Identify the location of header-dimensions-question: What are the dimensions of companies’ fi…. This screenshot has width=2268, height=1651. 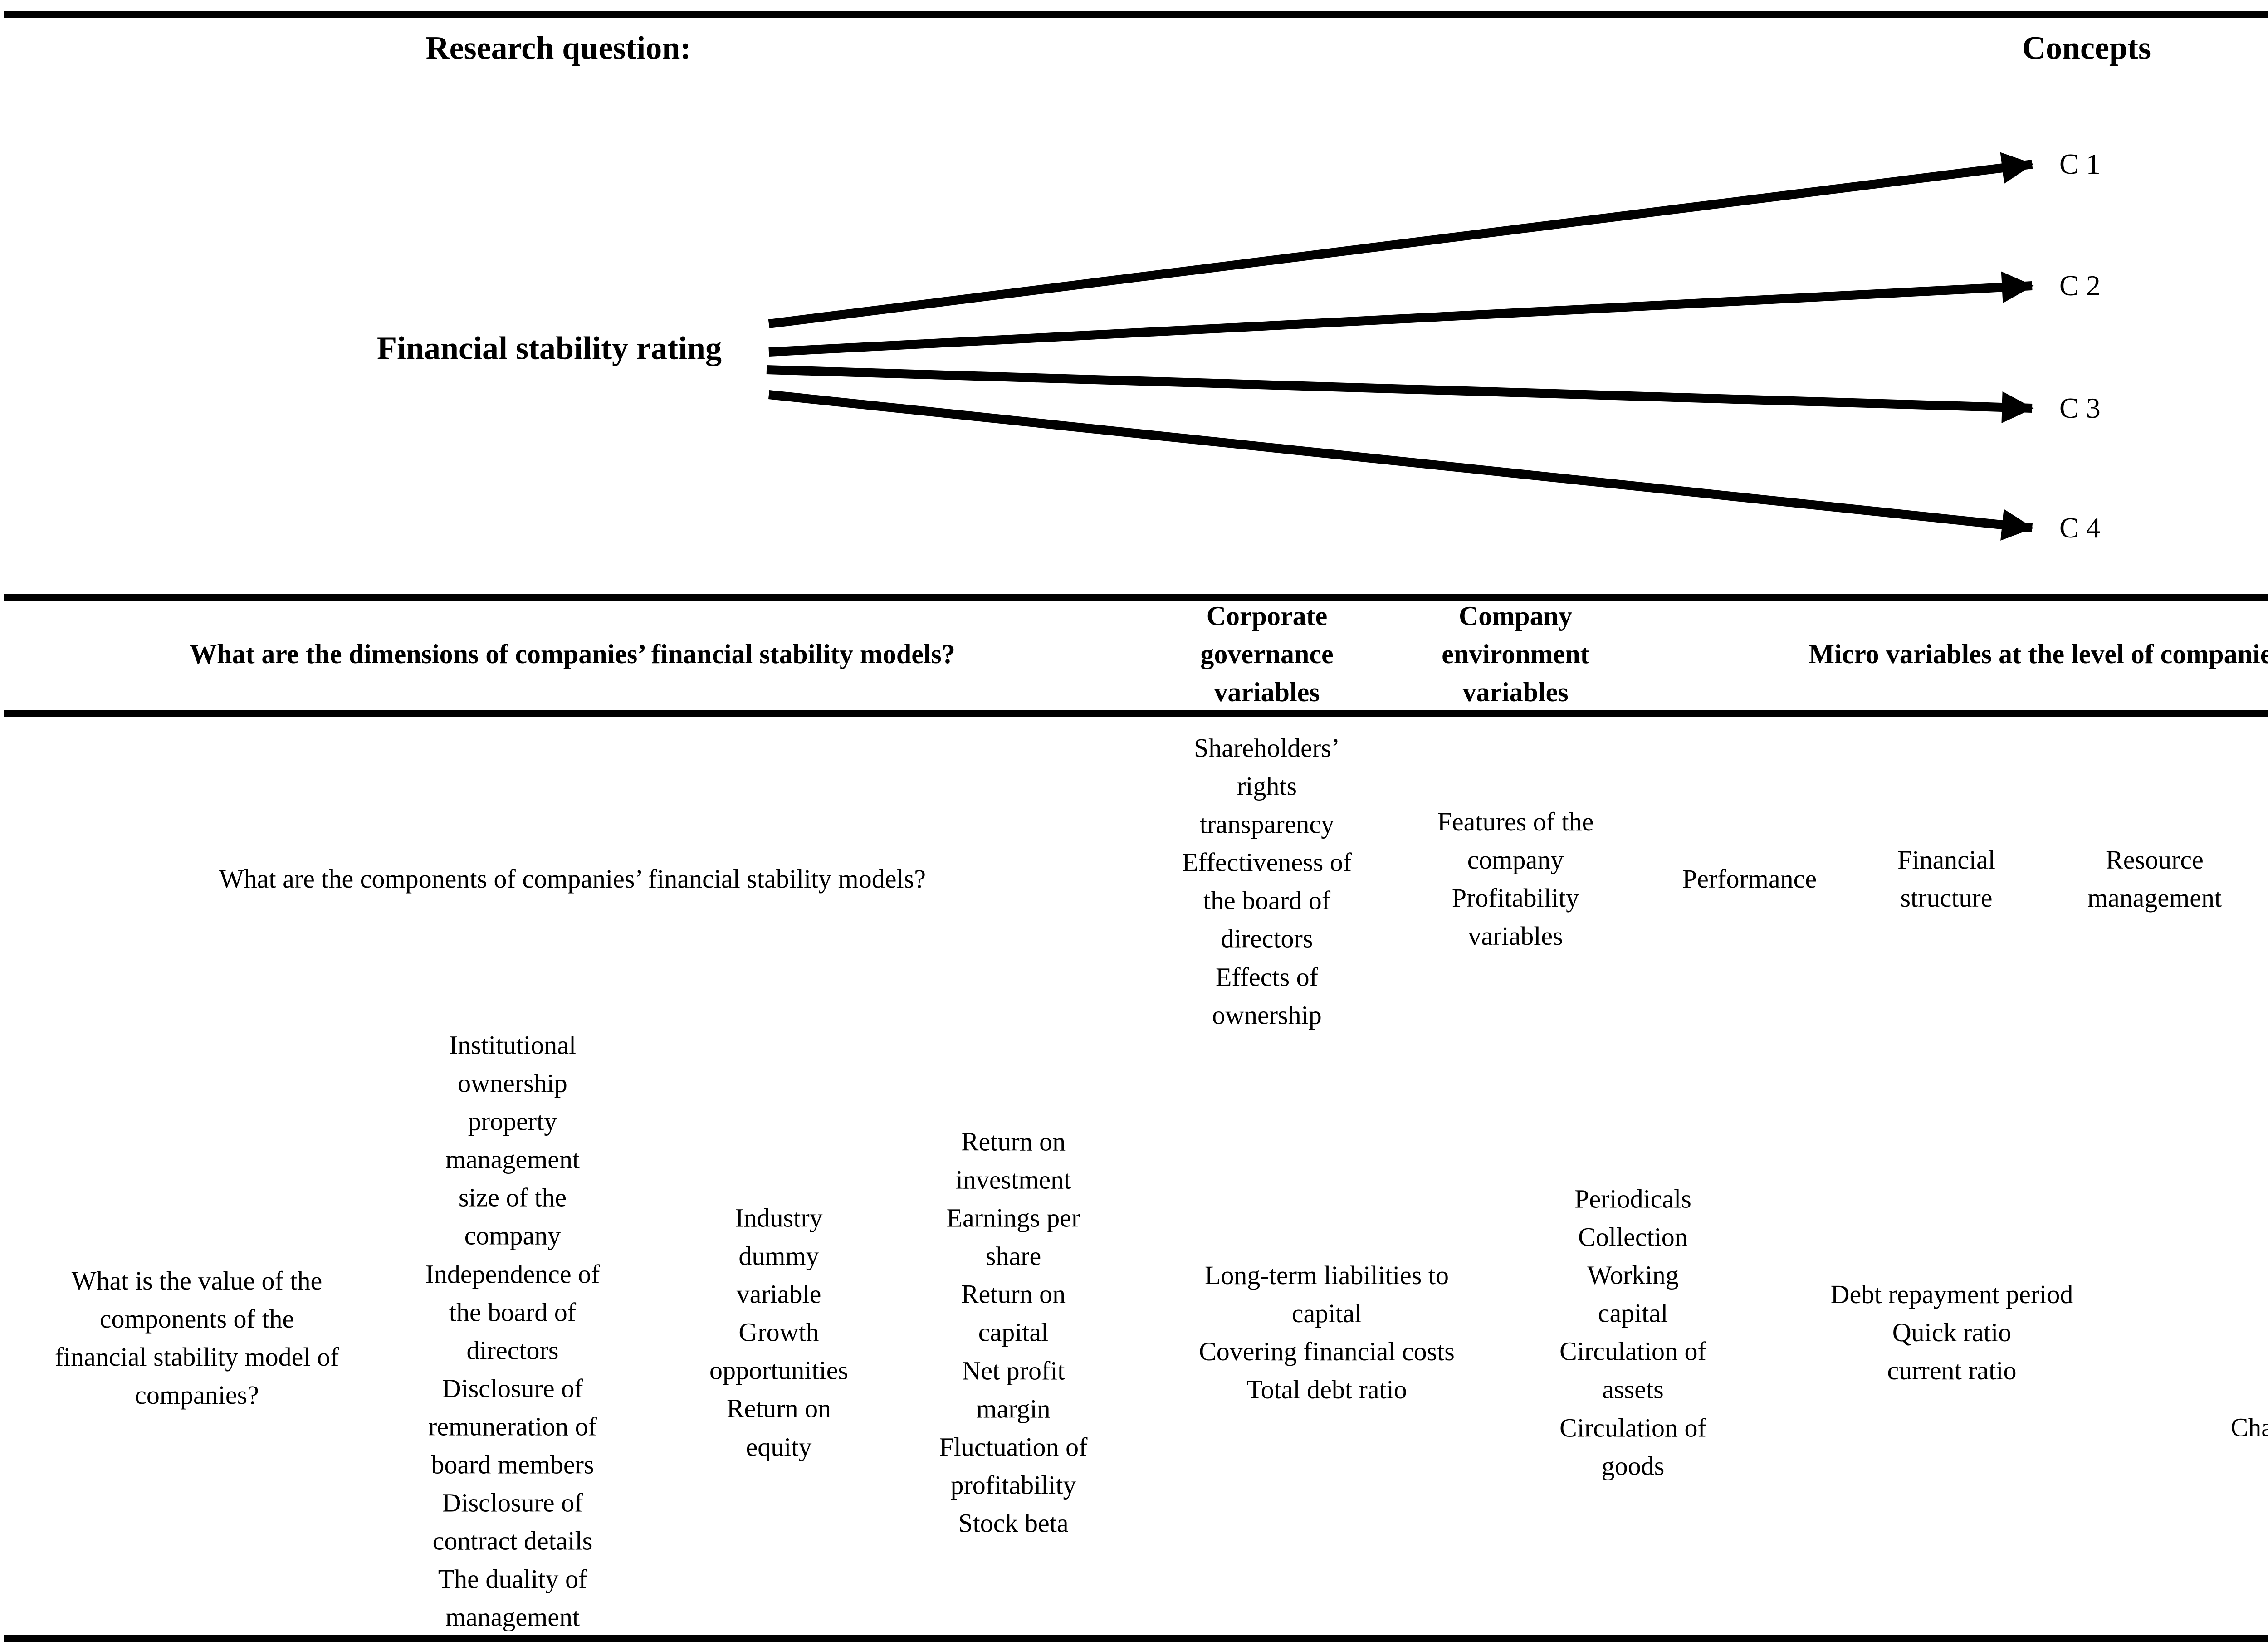
(573, 654).